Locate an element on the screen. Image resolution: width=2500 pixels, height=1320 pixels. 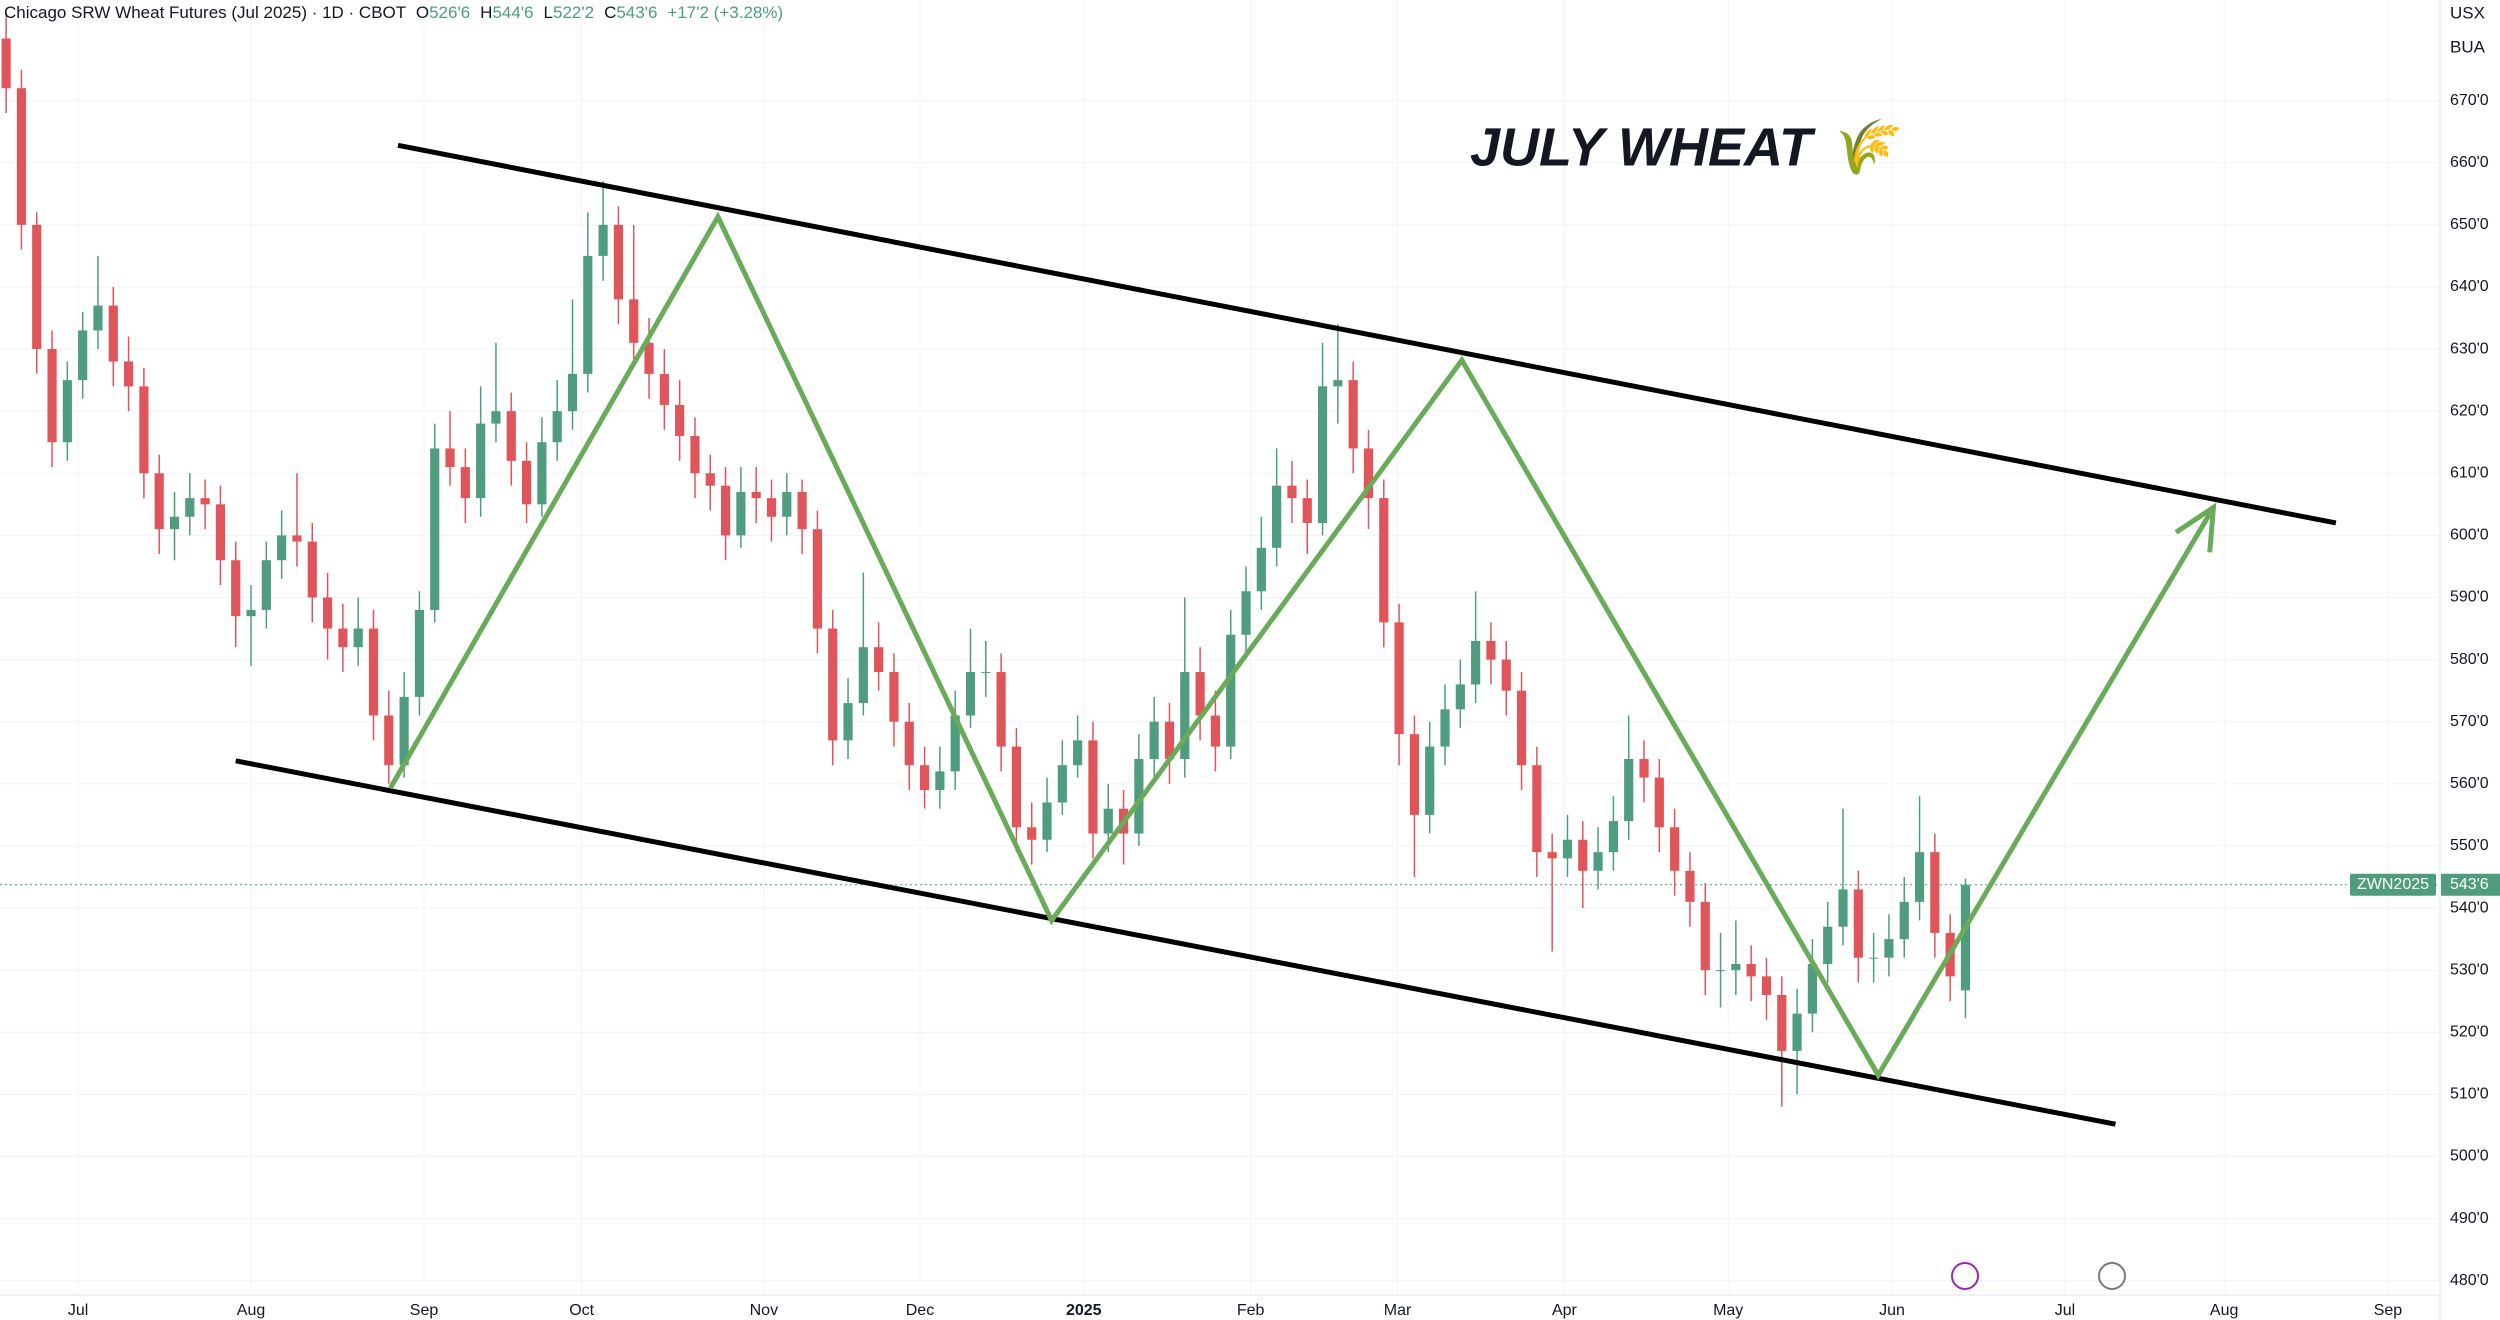
y-tick-label: 480'0 is located at coordinates (2469, 1280).